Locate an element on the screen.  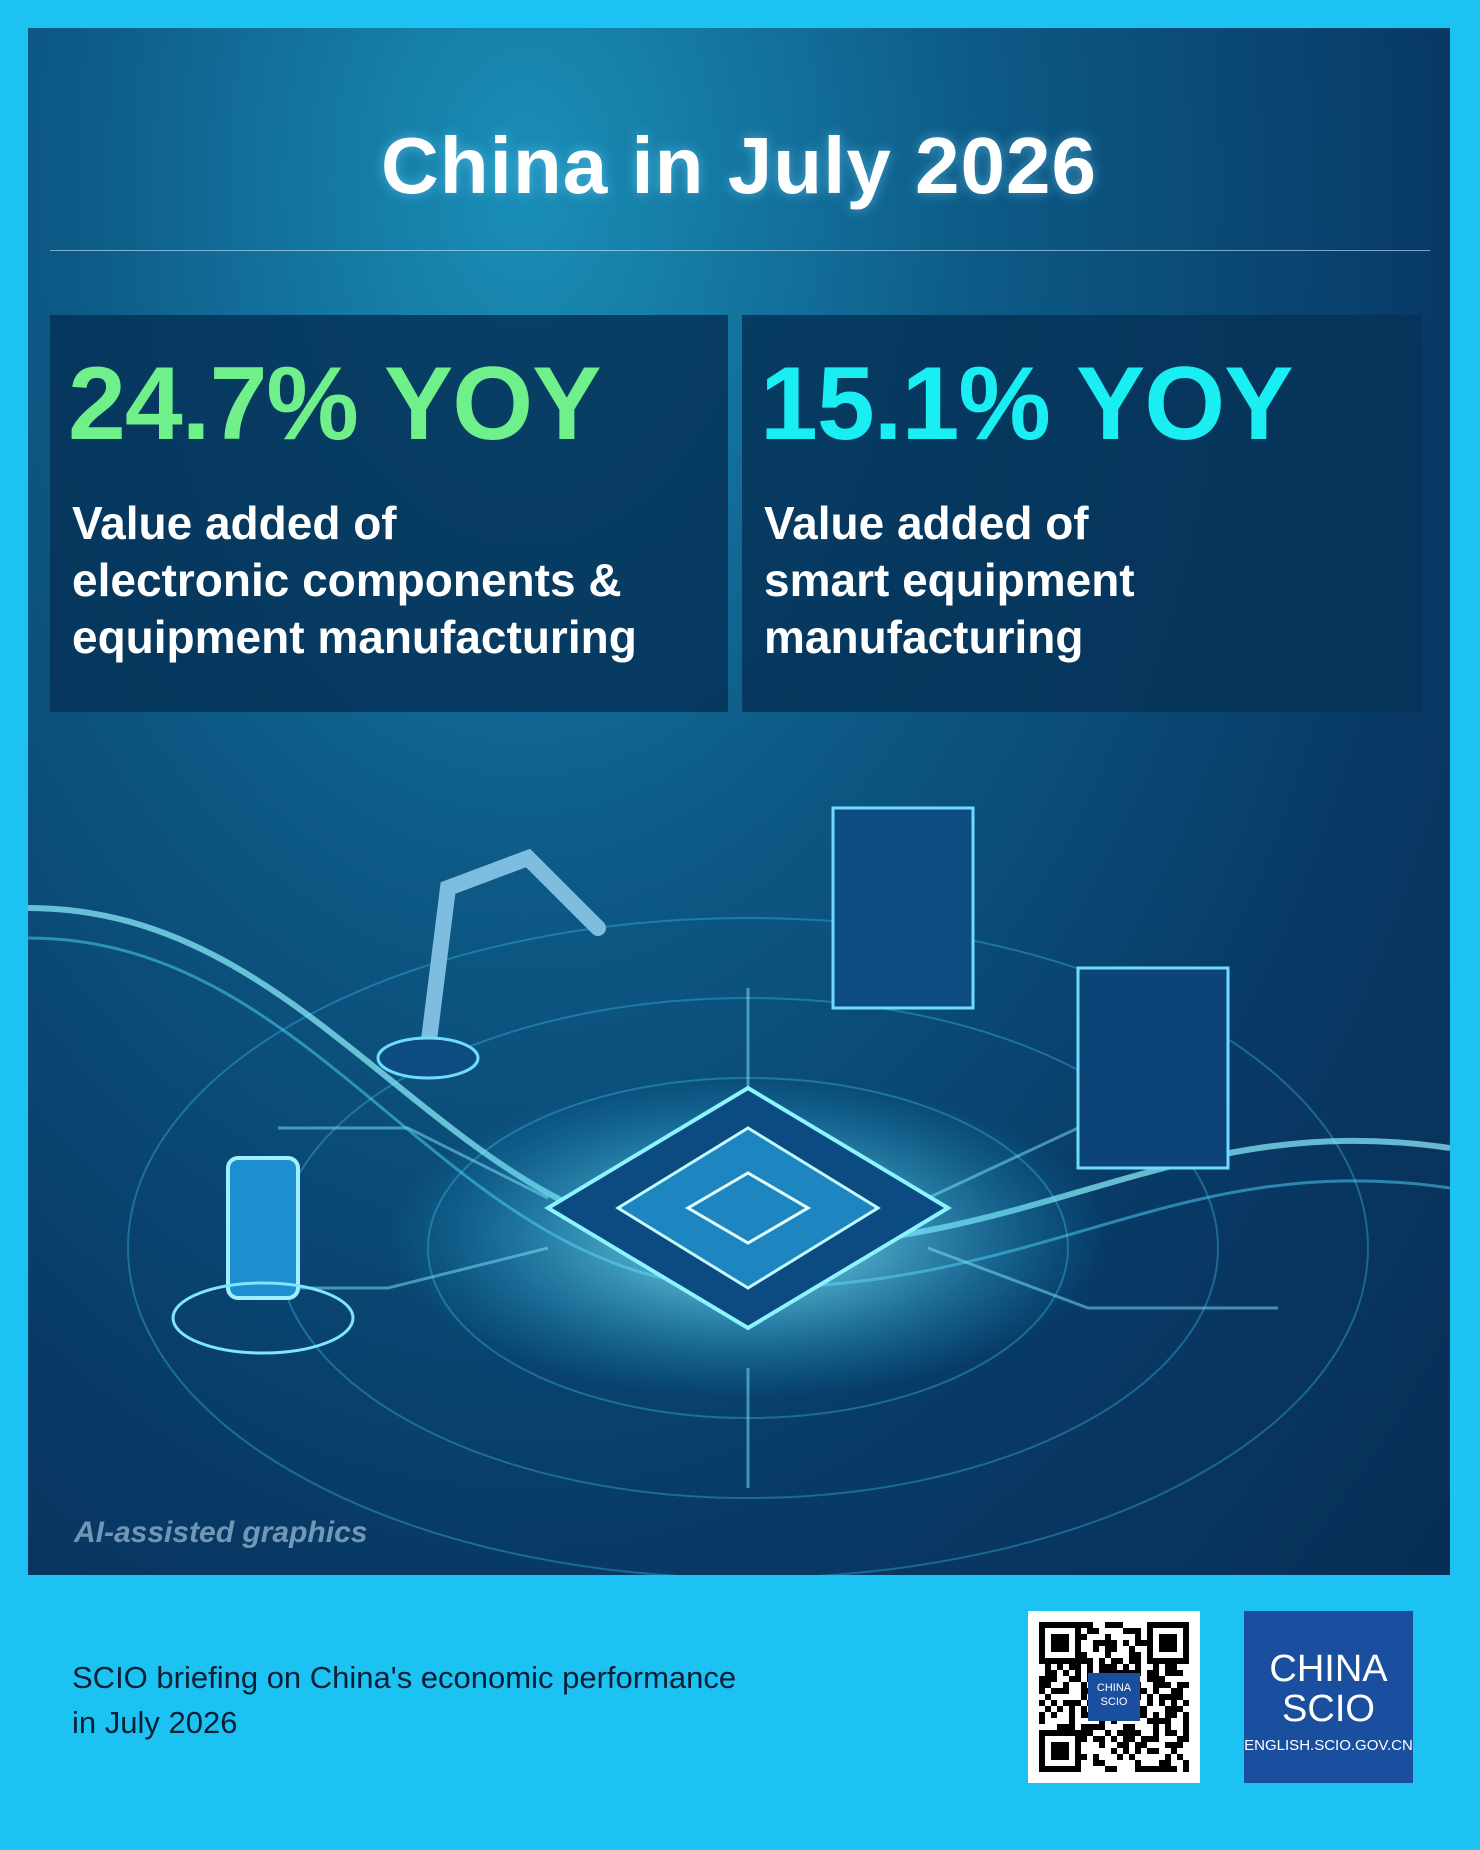
image-note: AI-assisted graphics is located at coordinates (221, 1532).